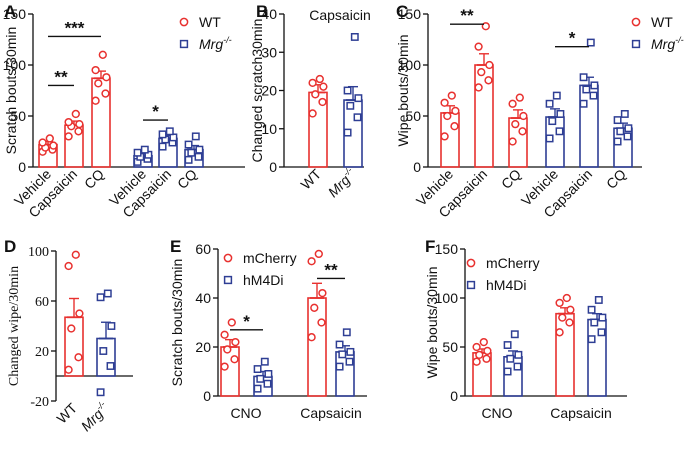 The width and height of the screenshot is (693, 459). Describe the element at coordinates (177, 323) in the screenshot. I see `y-axis-label: Scratch bouts/30min` at that location.